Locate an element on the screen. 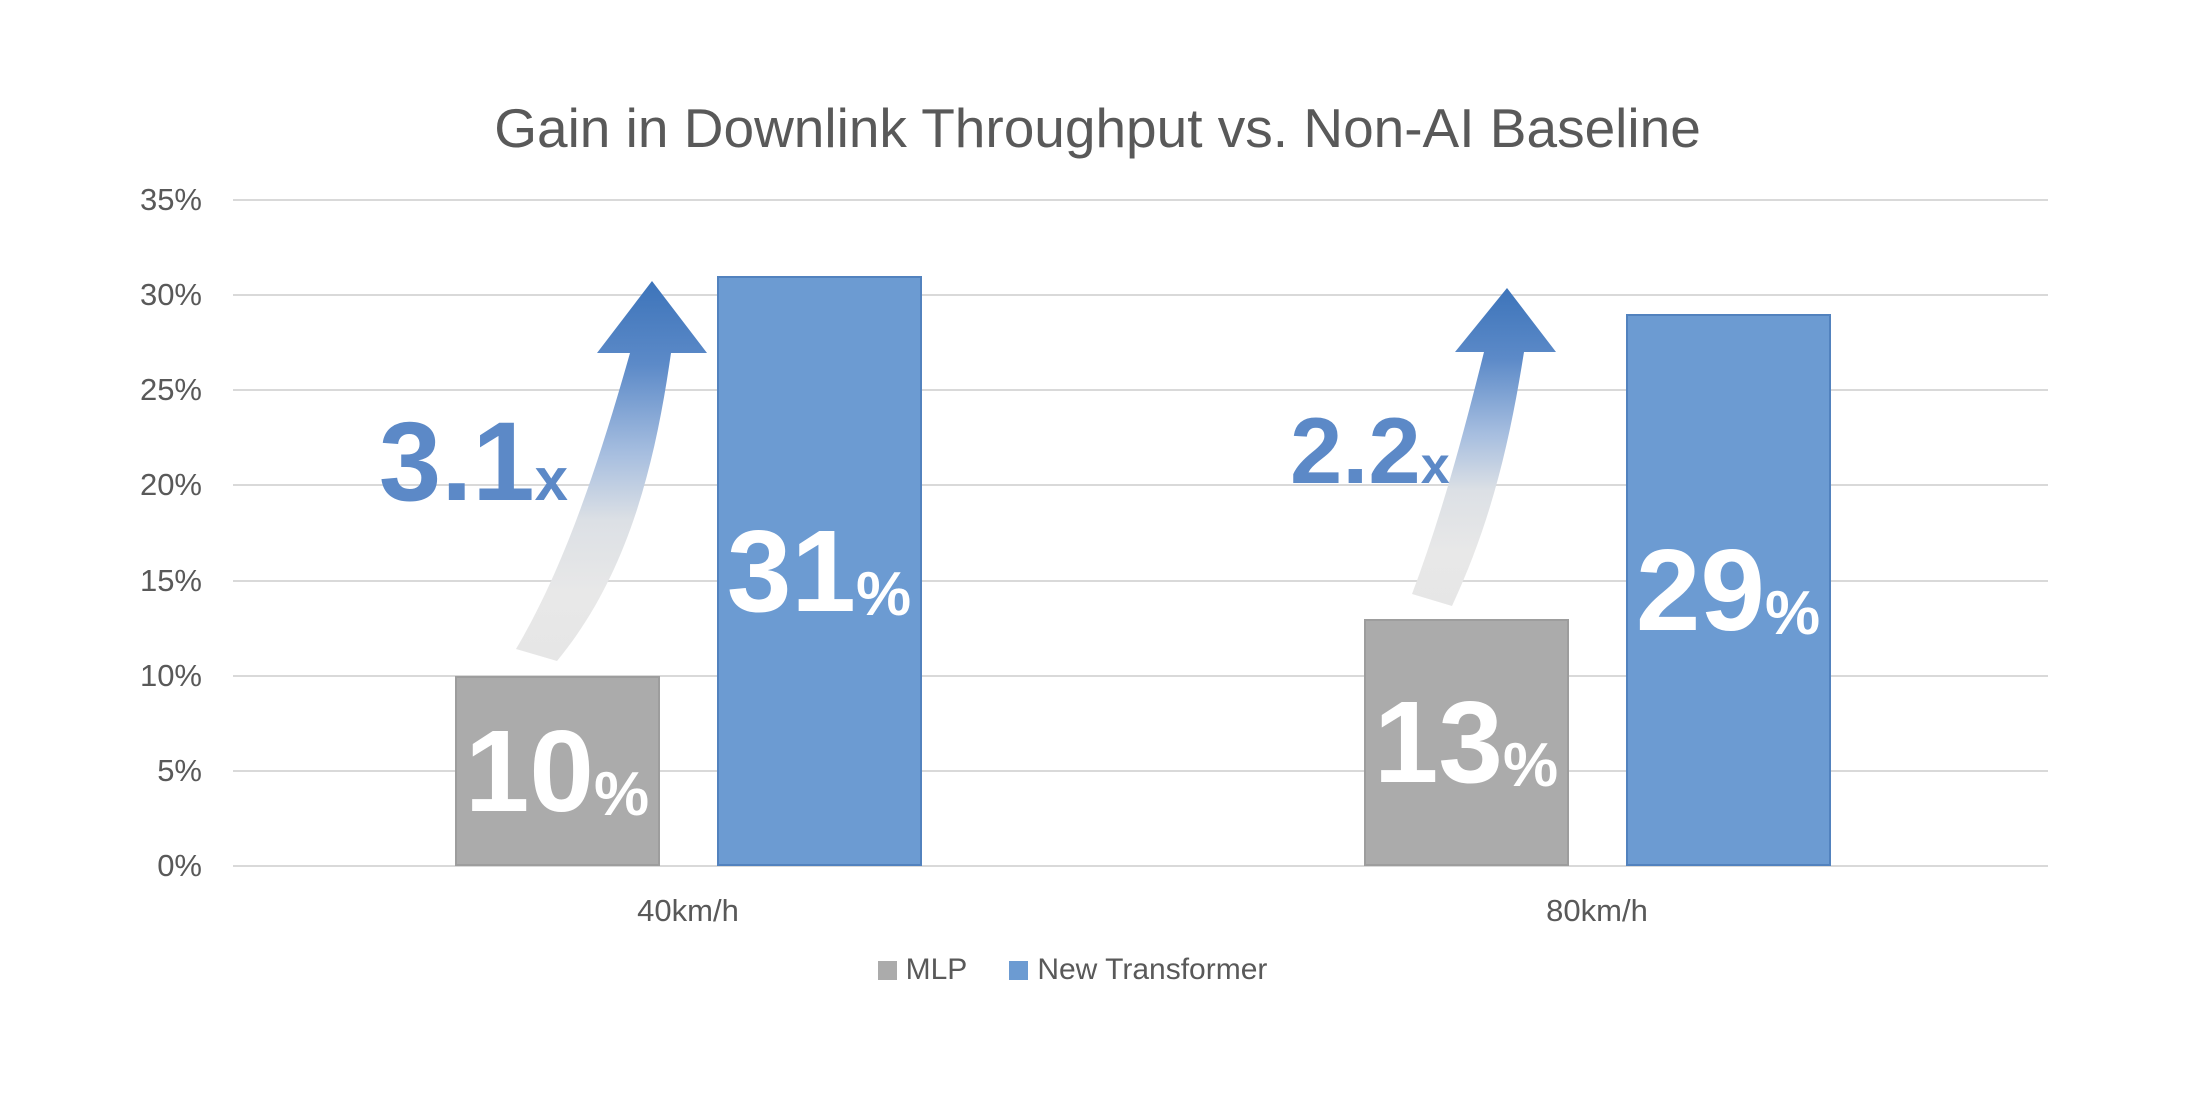  curved-up-arrow-icon-80kmh is located at coordinates (1484, 447).